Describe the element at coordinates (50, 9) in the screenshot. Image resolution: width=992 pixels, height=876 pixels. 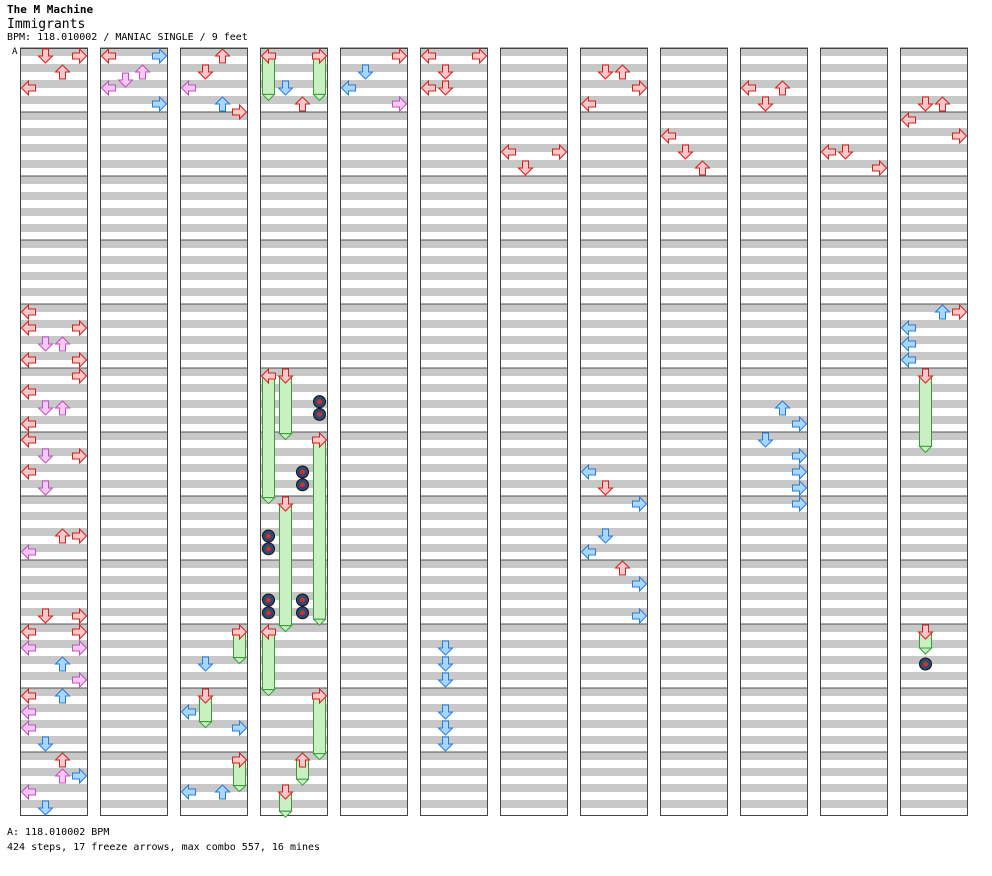
I see `artist-name: The M Machine` at that location.